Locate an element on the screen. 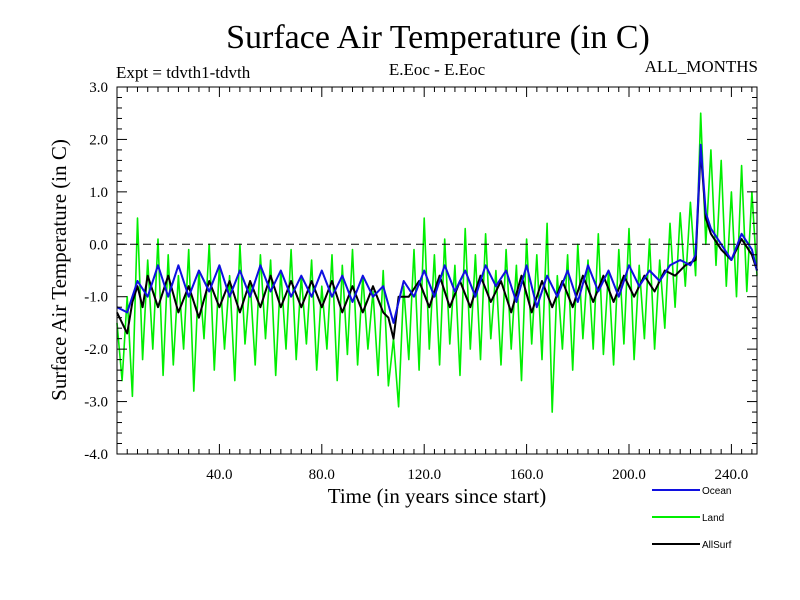 This screenshot has height=600, width=800. y-tick-label: -3.0 is located at coordinates (96, 403).